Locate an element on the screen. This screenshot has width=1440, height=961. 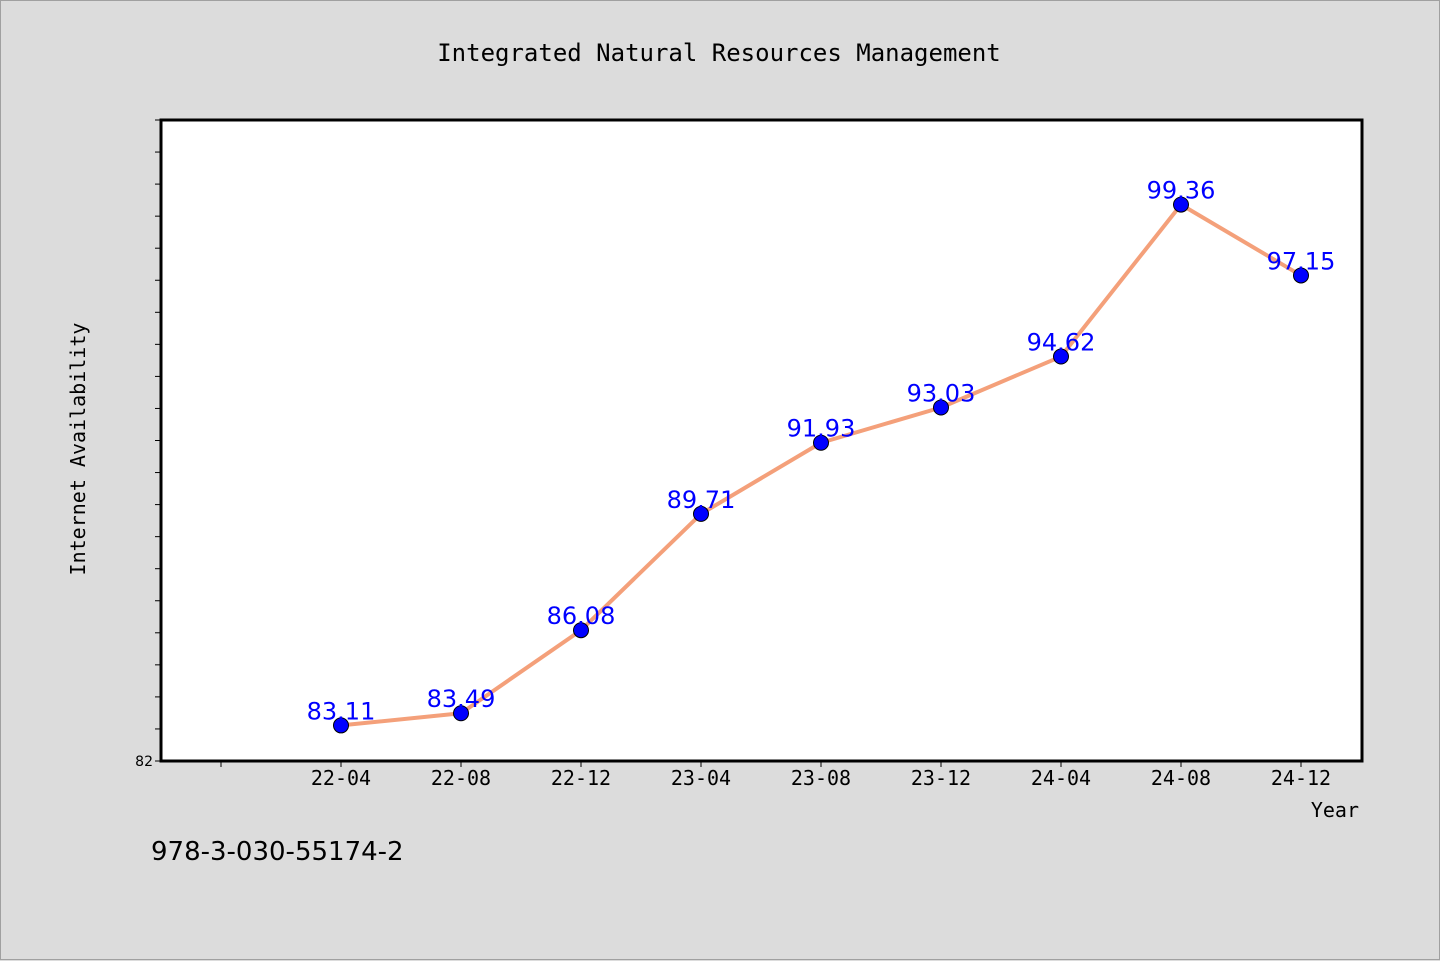
x-tick-label: 22-04 is located at coordinates (341, 778).